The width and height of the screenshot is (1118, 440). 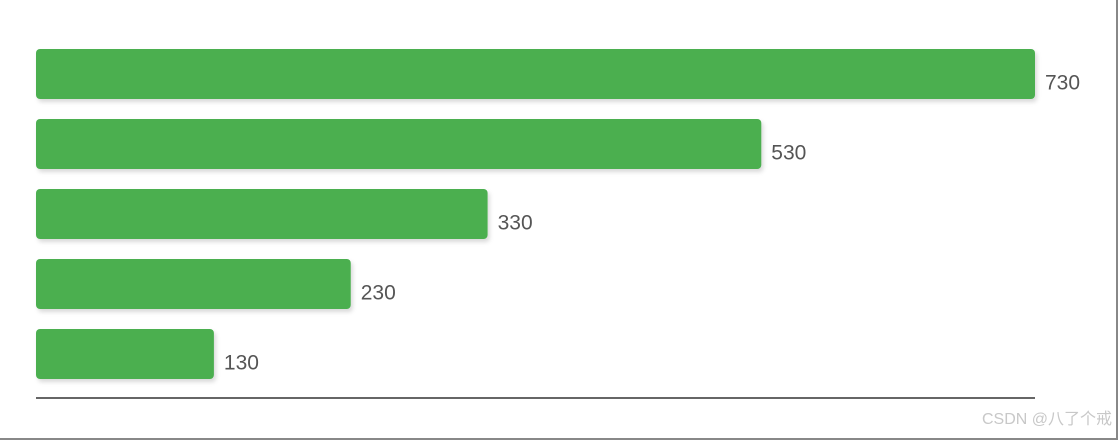 I want to click on value-label: 530, so click(x=788, y=153).